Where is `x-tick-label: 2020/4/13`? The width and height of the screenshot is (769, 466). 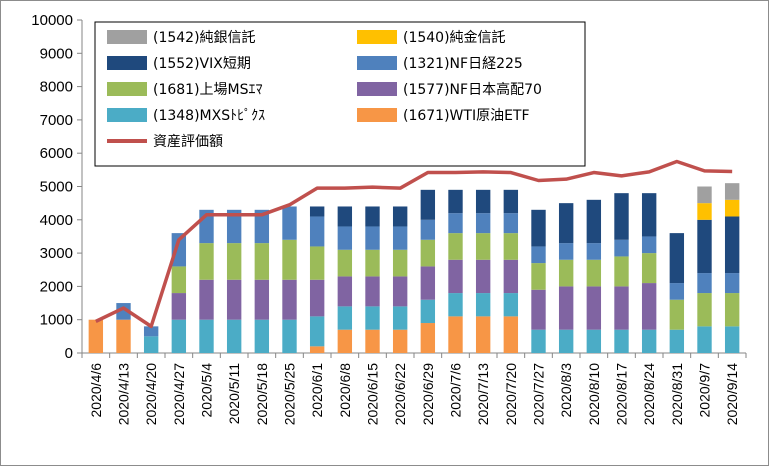
x-tick-label: 2020/4/13 is located at coordinates (124, 394).